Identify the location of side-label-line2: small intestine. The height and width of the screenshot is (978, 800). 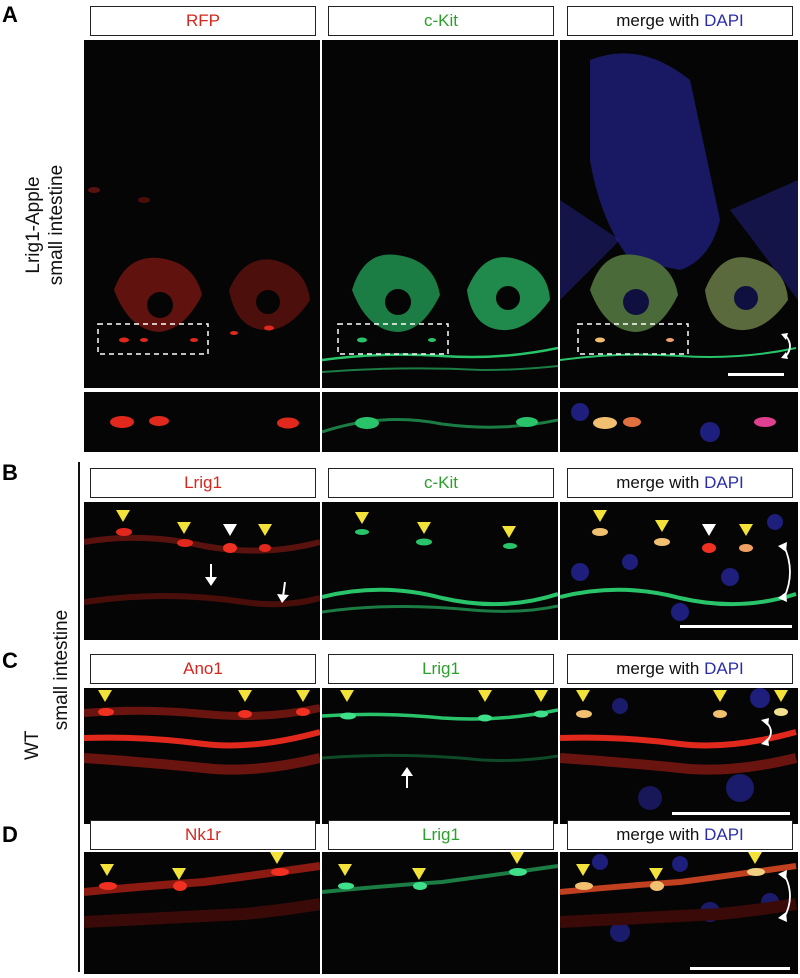
(56, 225).